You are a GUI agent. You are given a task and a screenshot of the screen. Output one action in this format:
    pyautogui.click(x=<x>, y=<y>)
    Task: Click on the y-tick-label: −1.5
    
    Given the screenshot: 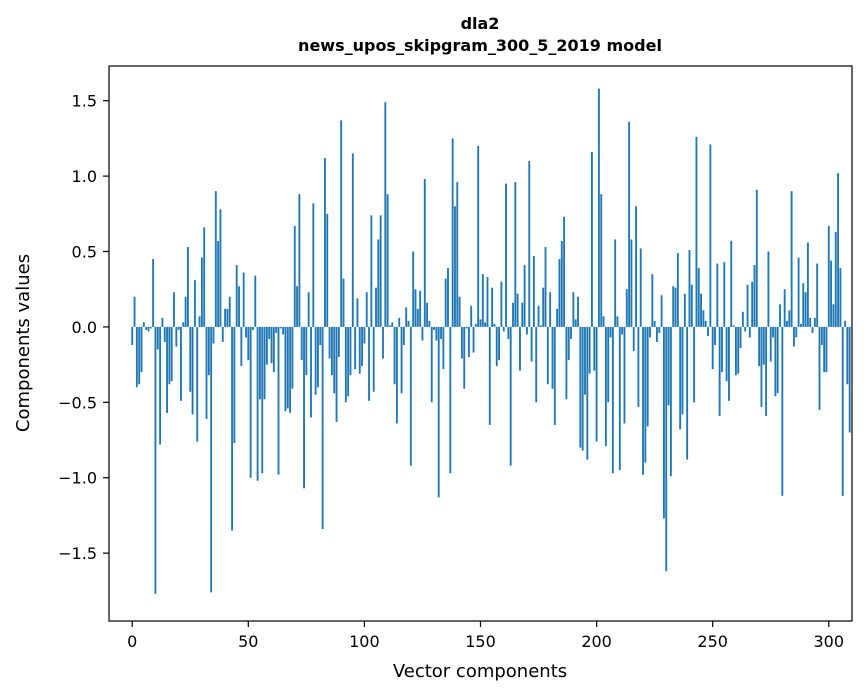 What is the action you would take?
    pyautogui.click(x=77, y=553)
    